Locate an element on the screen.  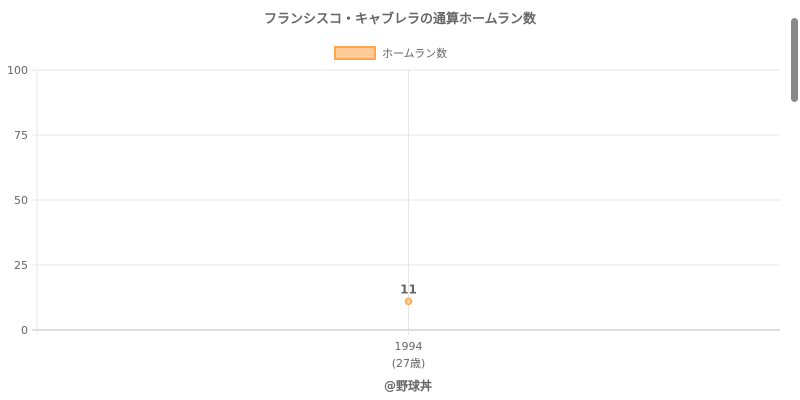
legend: ホームラン数 is located at coordinates (390, 53).